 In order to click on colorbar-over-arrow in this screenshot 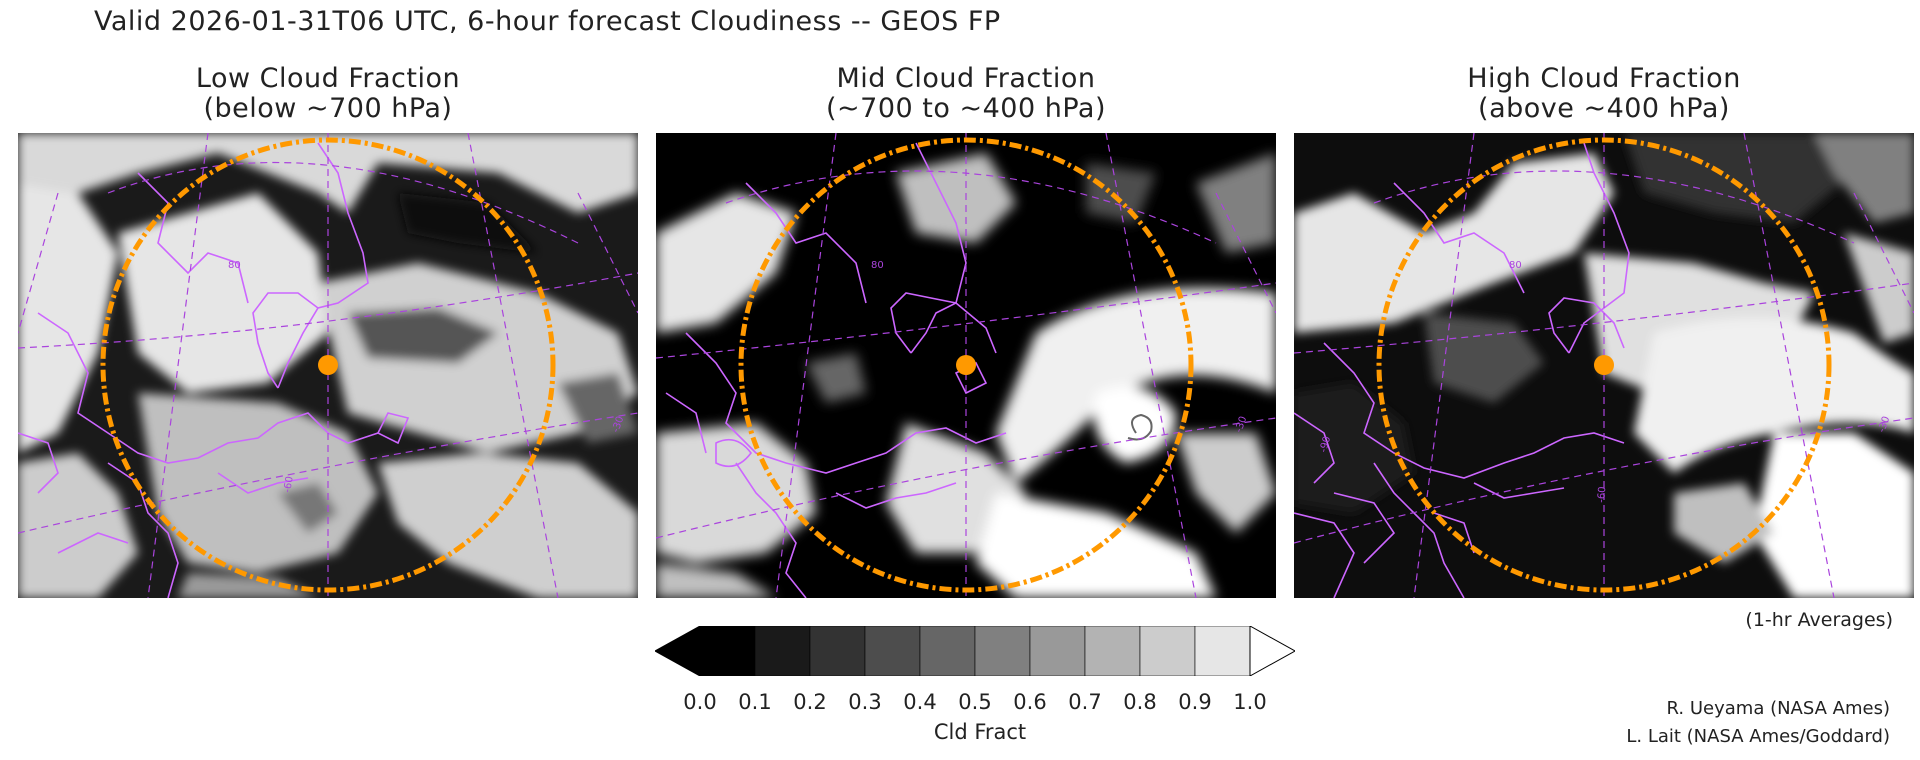, I will do `click(1272, 651)`.